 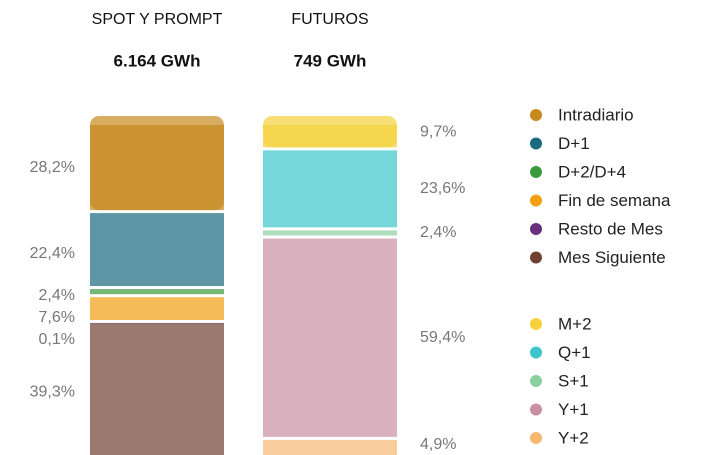 What do you see at coordinates (329, 19) in the screenshot?
I see `bar-heading: FUTUROS` at bounding box center [329, 19].